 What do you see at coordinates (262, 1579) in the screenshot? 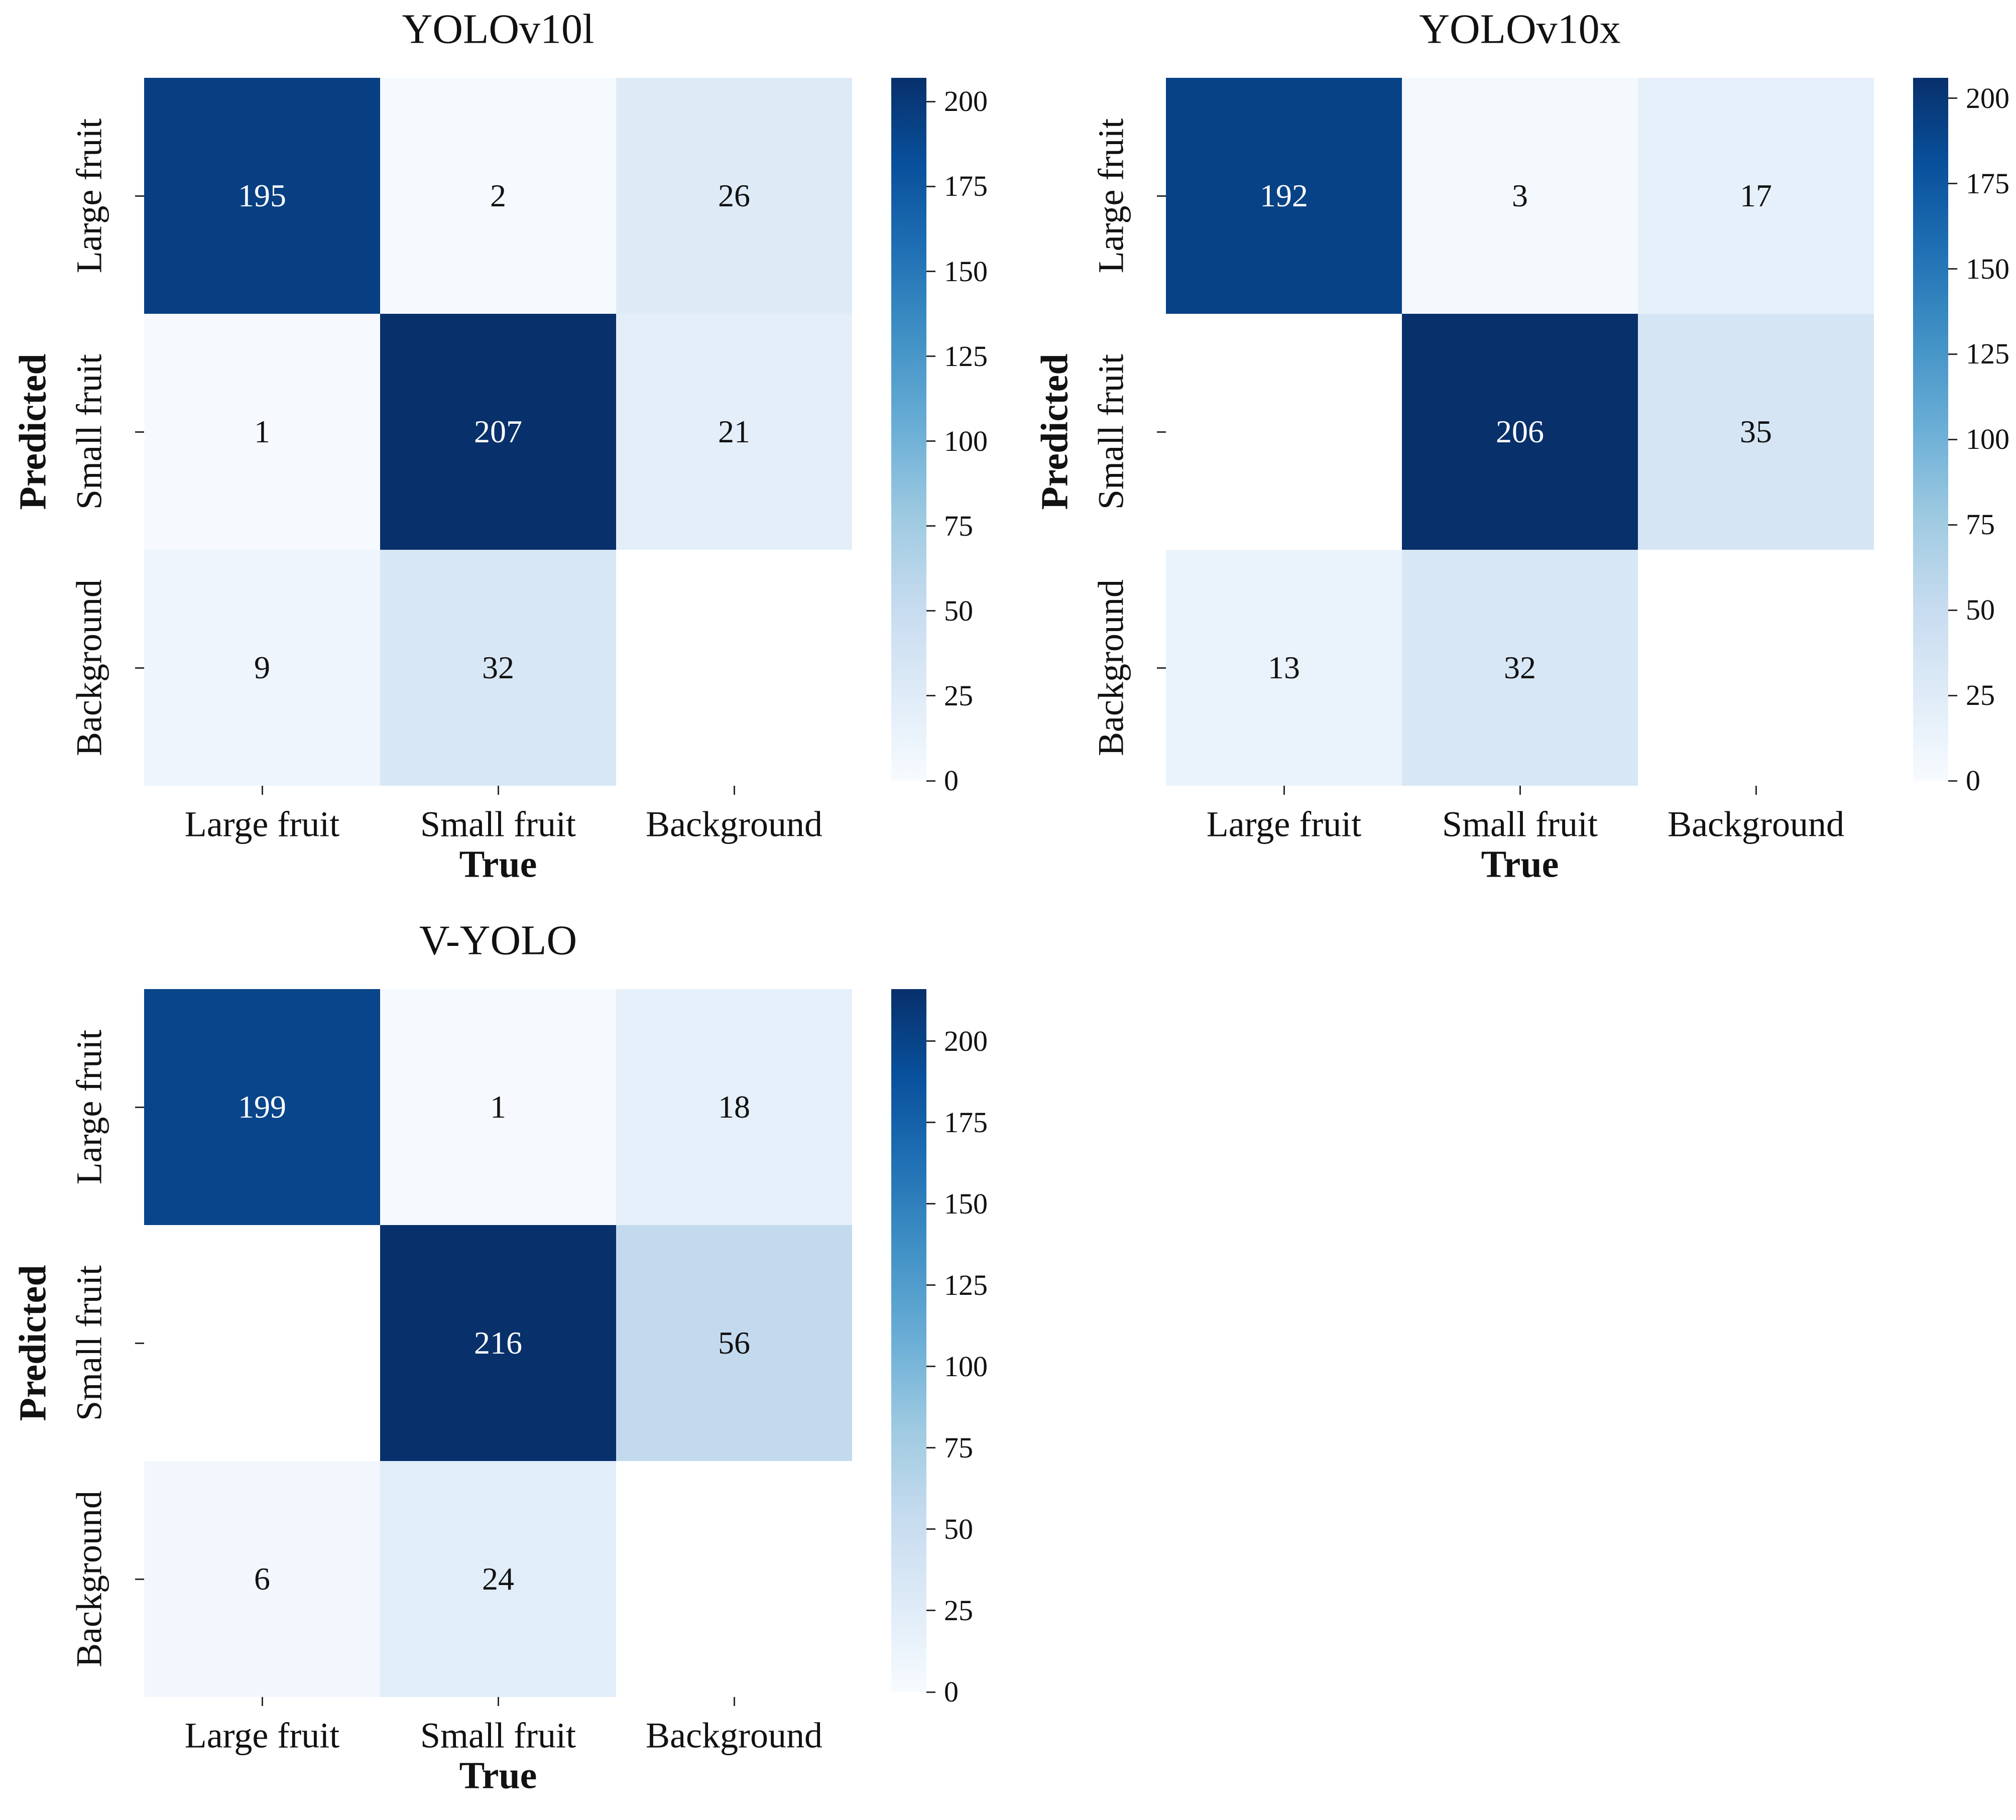
I see `heatmap-cell: 6` at bounding box center [262, 1579].